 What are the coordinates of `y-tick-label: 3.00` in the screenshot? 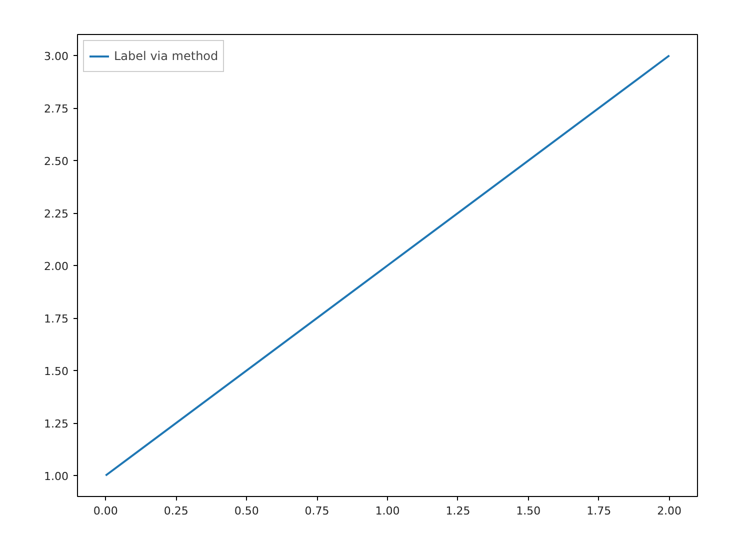 It's located at (56, 56).